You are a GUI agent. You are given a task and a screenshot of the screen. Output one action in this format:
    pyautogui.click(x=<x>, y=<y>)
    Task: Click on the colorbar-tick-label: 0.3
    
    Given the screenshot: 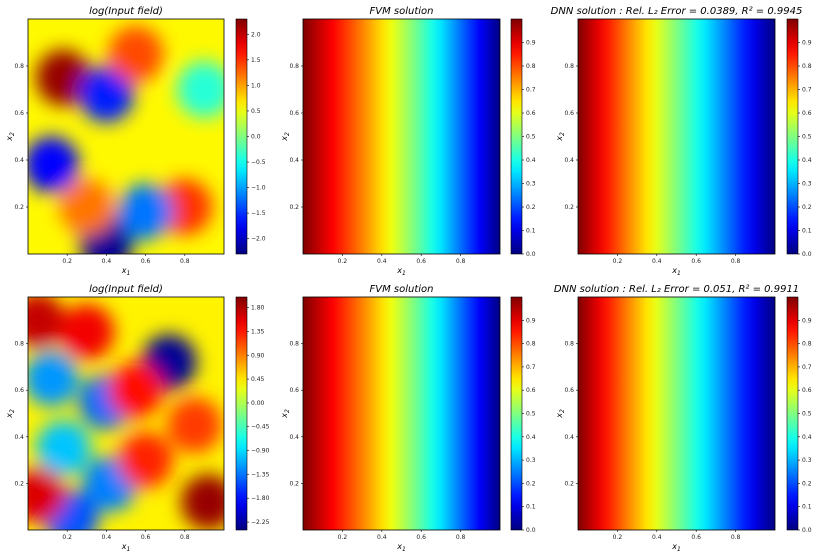 What is the action you would take?
    pyautogui.click(x=807, y=460)
    